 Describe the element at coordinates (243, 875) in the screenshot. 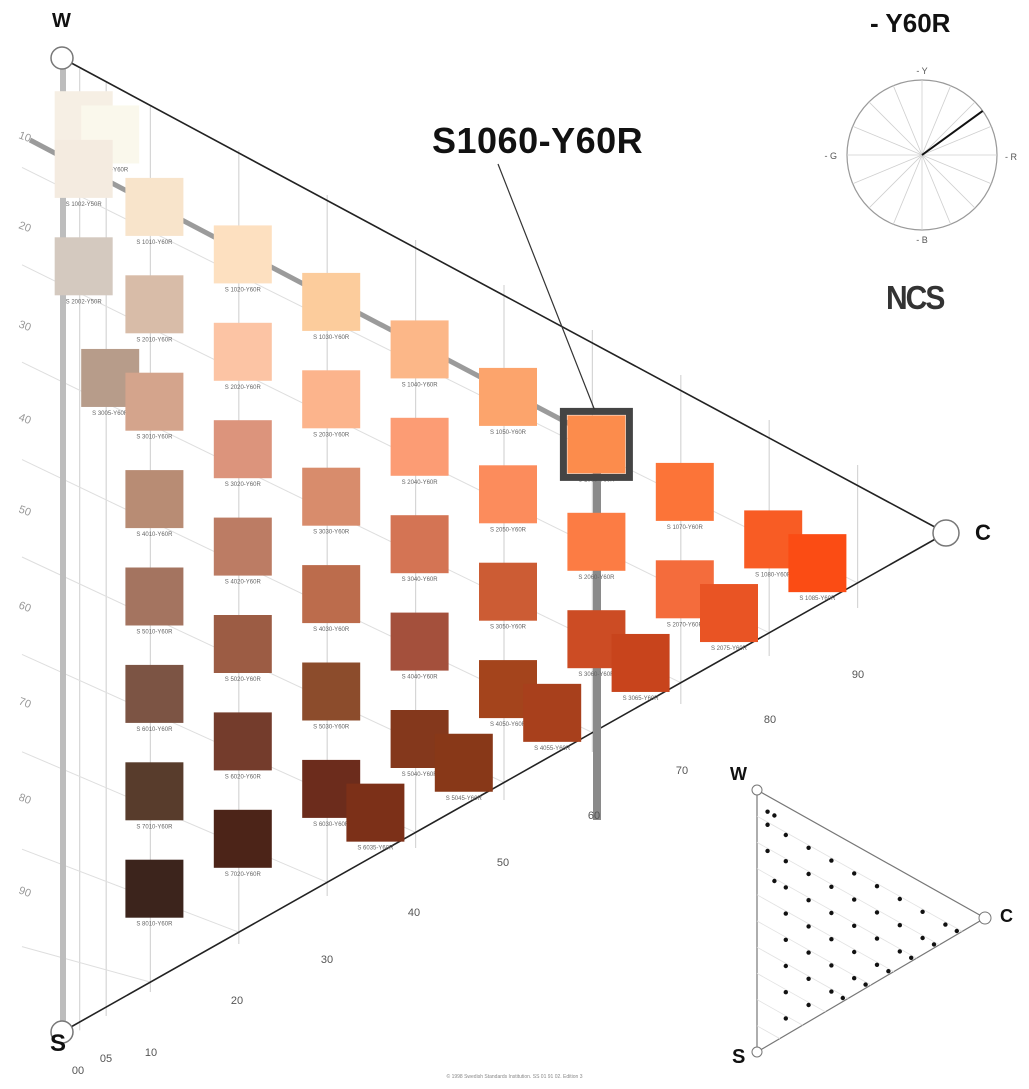

I see `swatch-code: S 7020-Y60R` at that location.